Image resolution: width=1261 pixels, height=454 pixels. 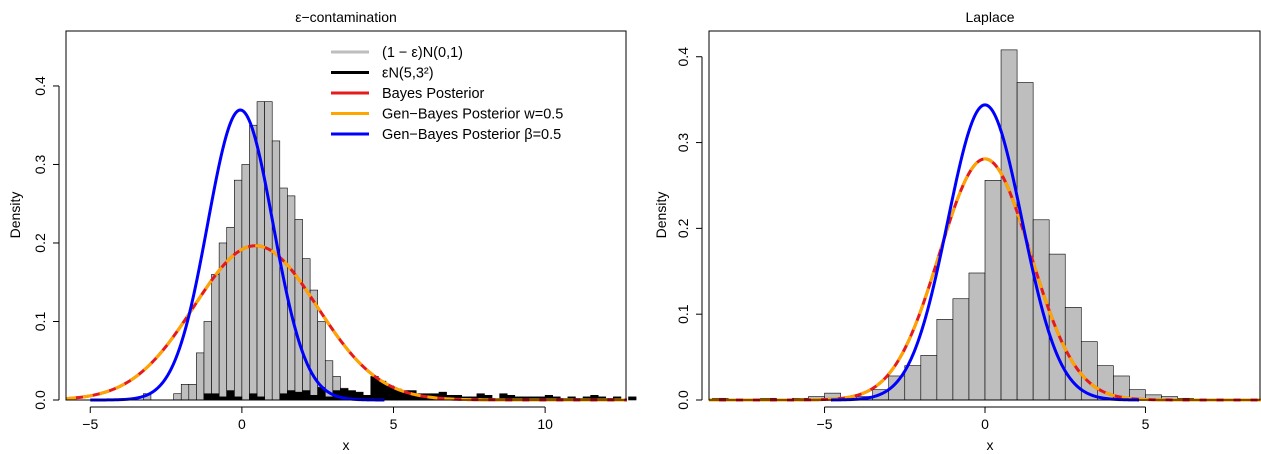 I want to click on chart-title: ε−contamination, so click(x=346, y=17).